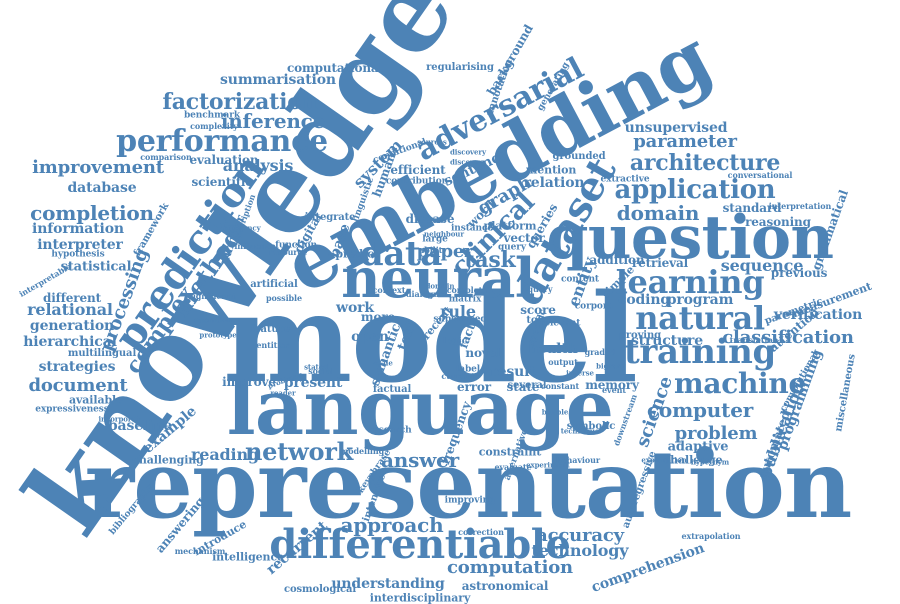 This screenshot has height=604, width=900. What do you see at coordinates (553, 349) in the screenshot?
I see `cloud-word: health` at bounding box center [553, 349].